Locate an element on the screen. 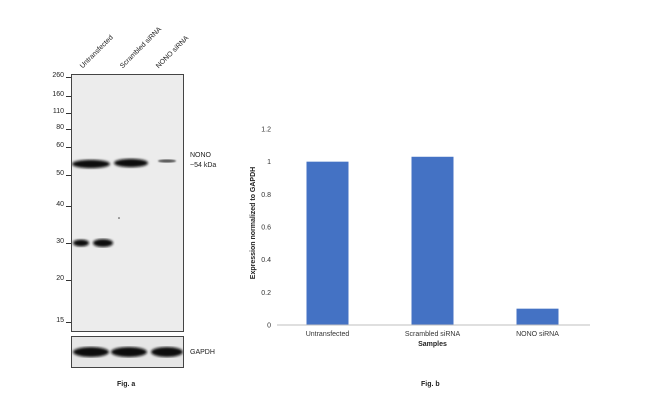 This screenshot has height=405, width=650. band-gapdh-nono-sirna is located at coordinates (167, 352).